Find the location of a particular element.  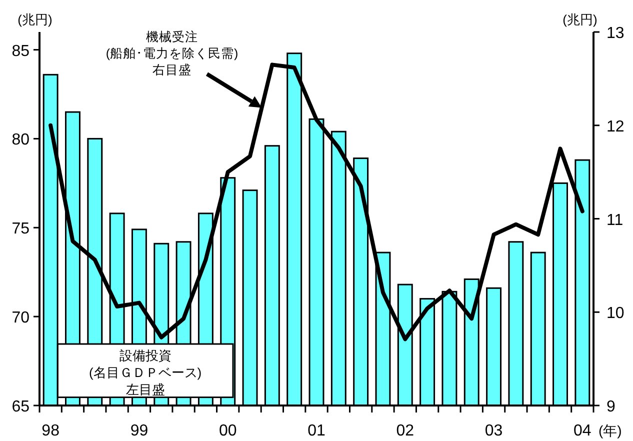

y-tick-label: 70 is located at coordinates (21, 318).